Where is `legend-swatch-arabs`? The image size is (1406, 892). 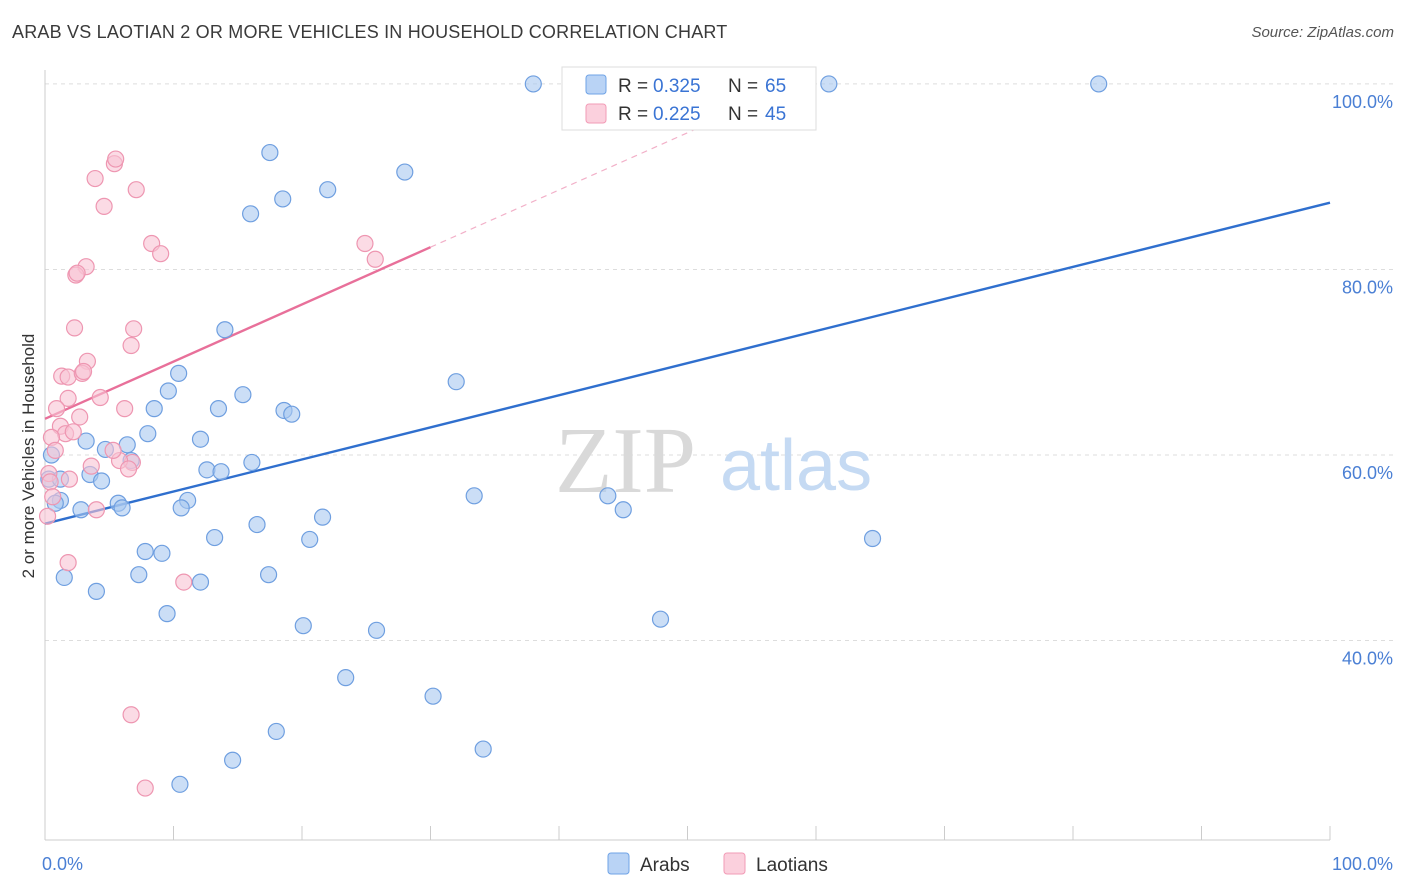 legend-swatch-arabs is located at coordinates (596, 84).